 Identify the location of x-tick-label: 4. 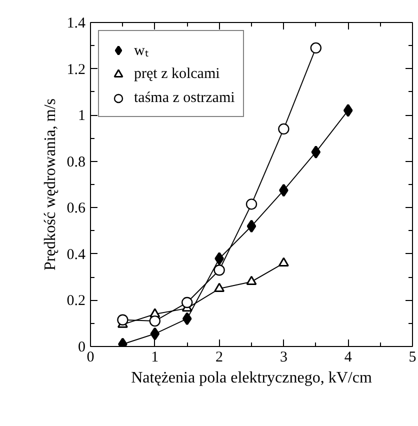
(348, 358).